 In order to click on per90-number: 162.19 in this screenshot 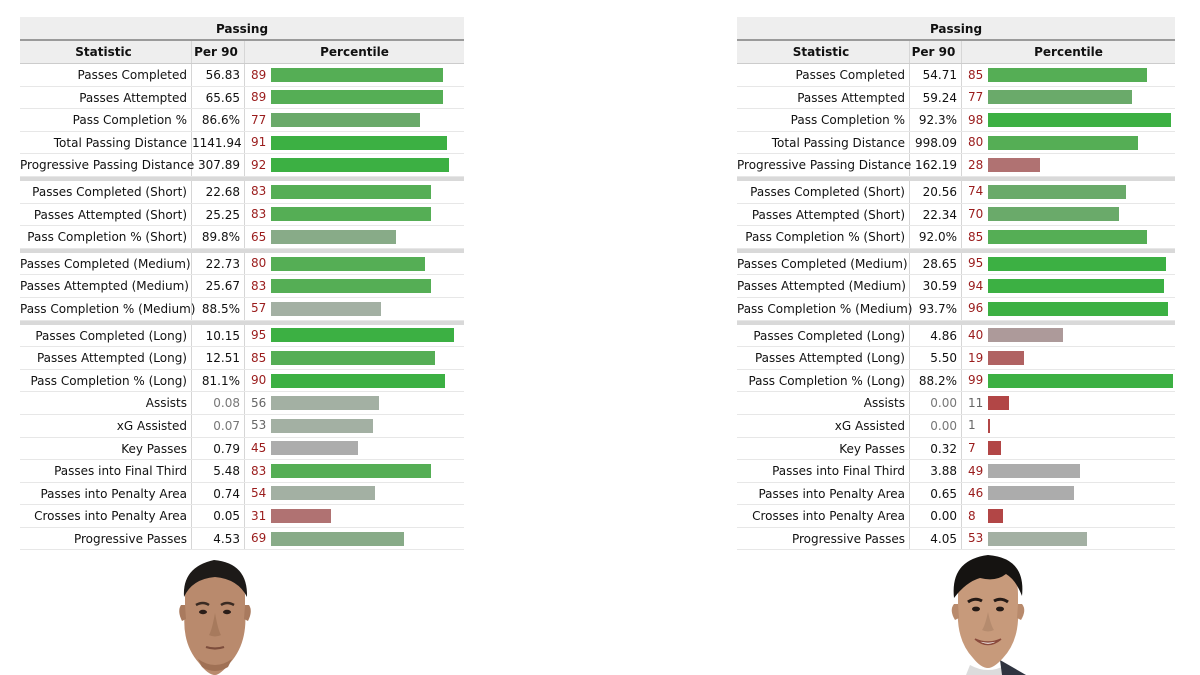, I will do `click(936, 165)`.